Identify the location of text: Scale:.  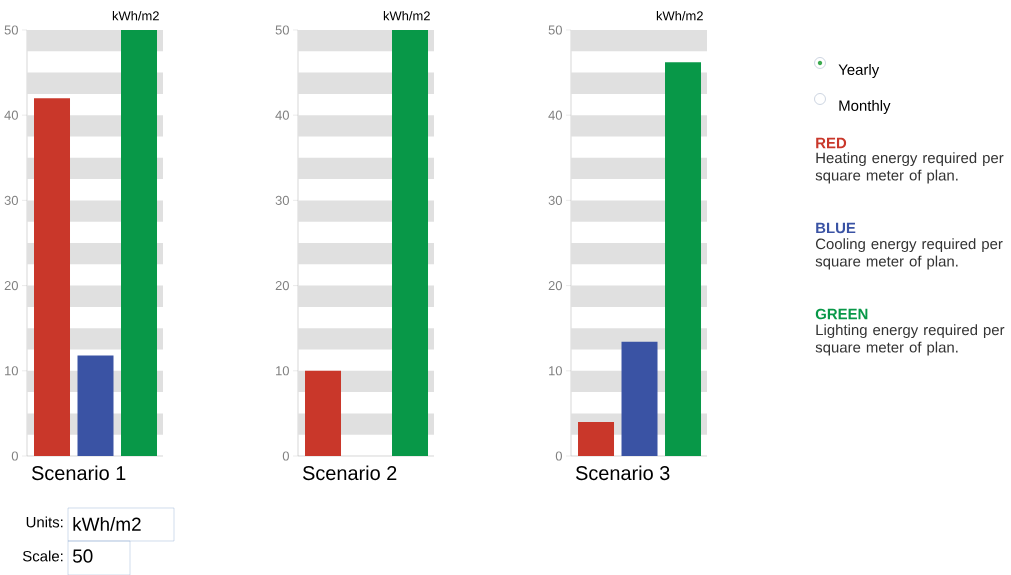
(42, 556).